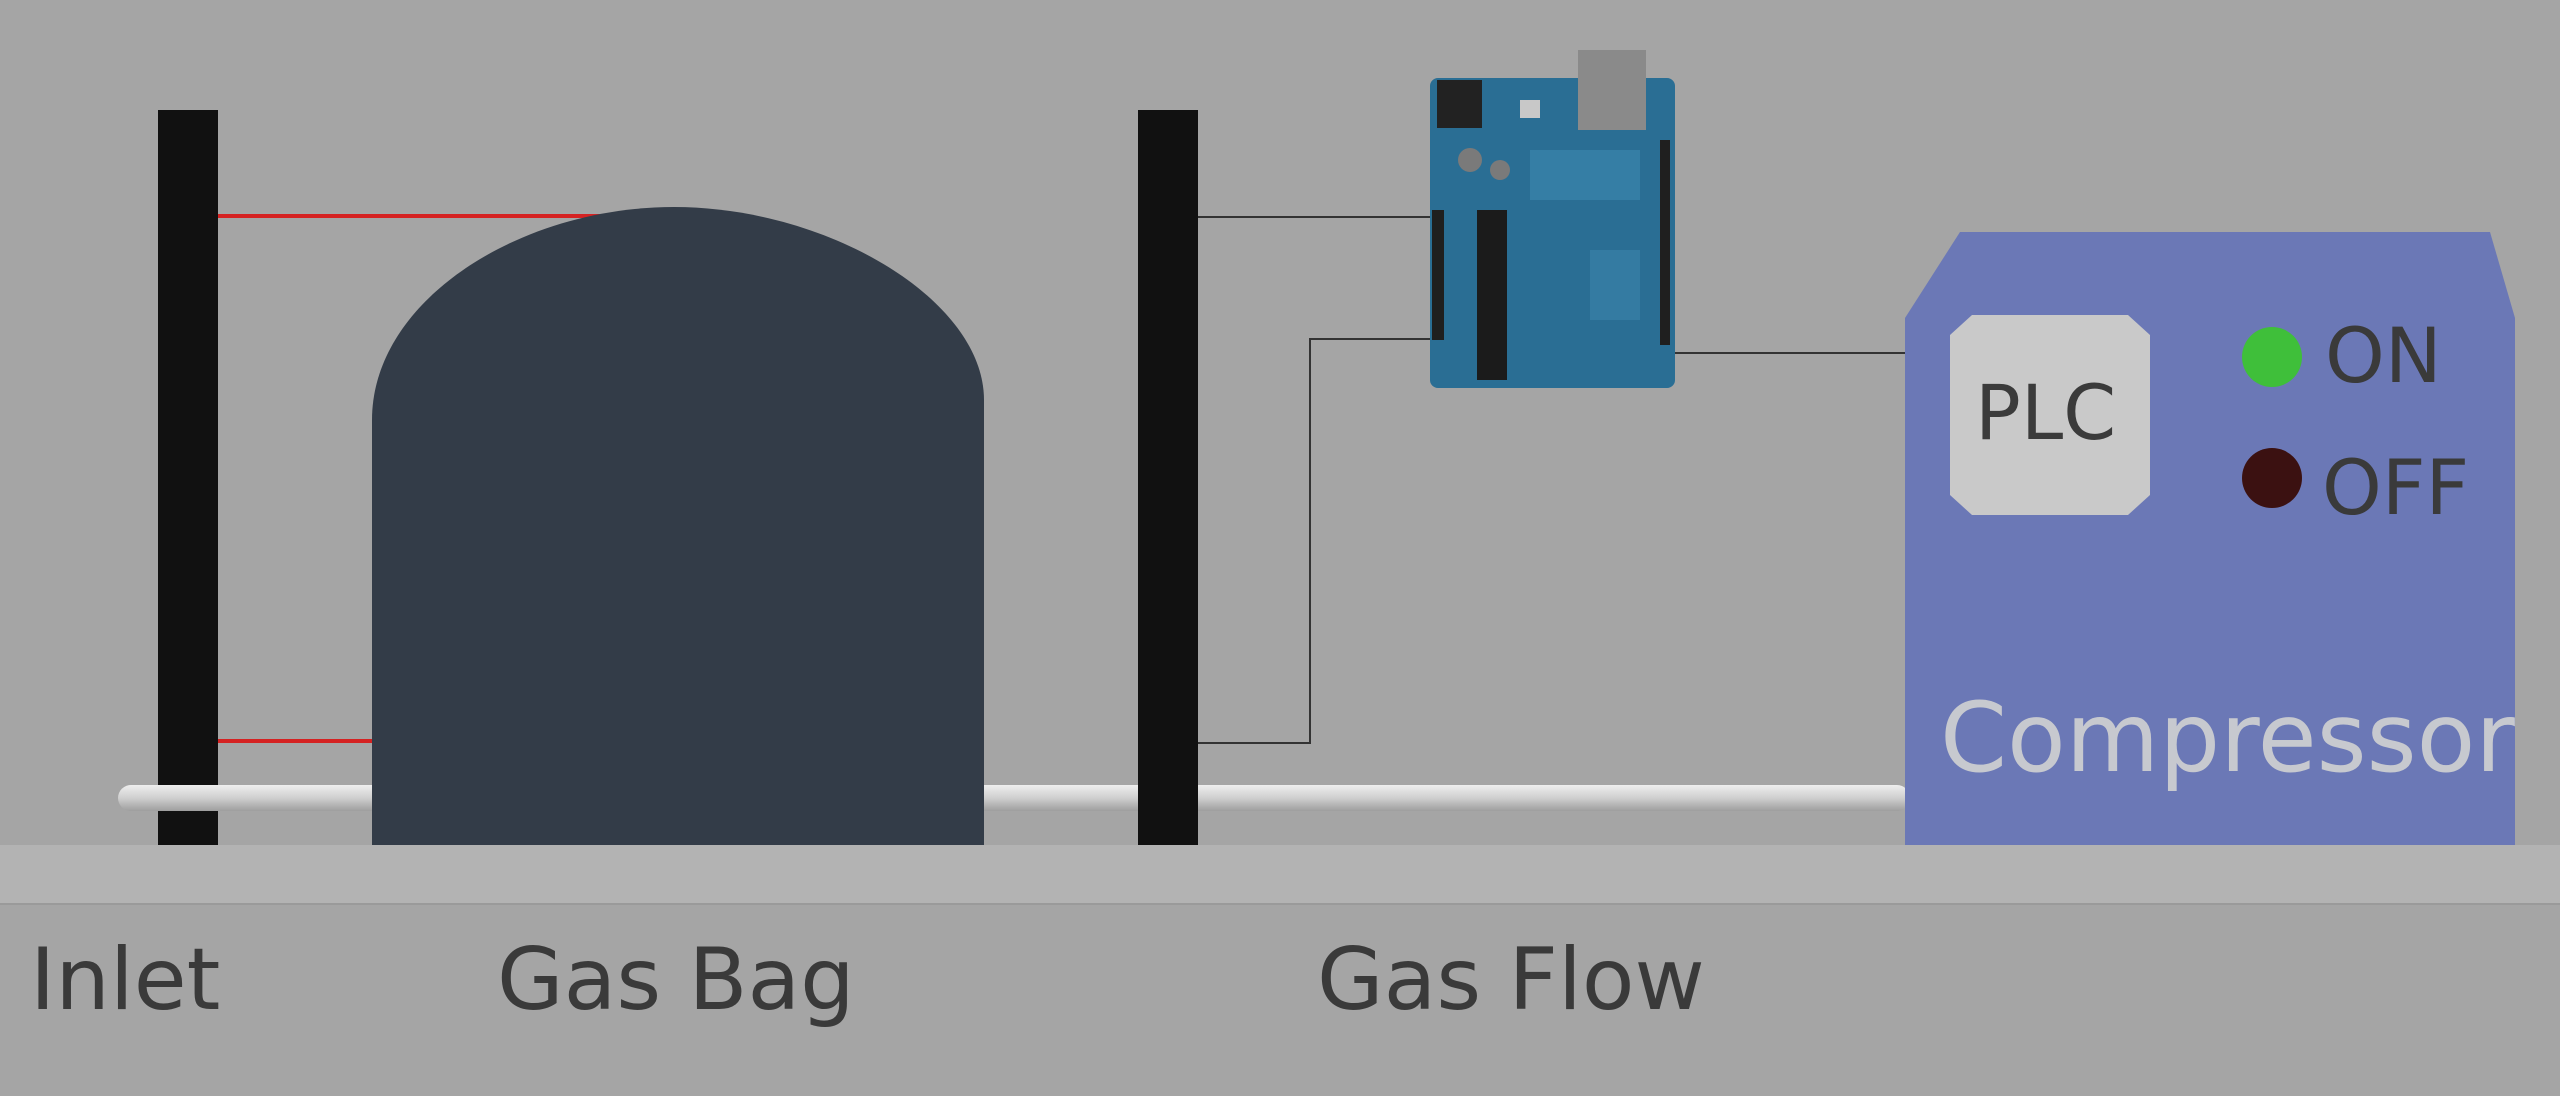  I want to click on off-indicator-icon, so click(2272, 478).